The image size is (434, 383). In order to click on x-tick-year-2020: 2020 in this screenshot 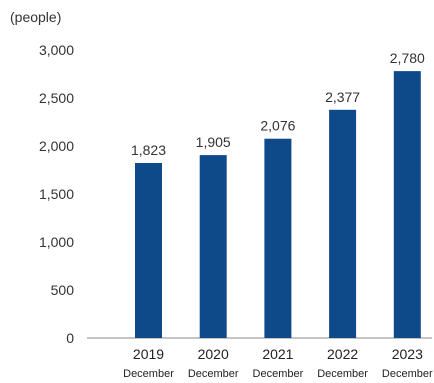, I will do `click(213, 354)`.